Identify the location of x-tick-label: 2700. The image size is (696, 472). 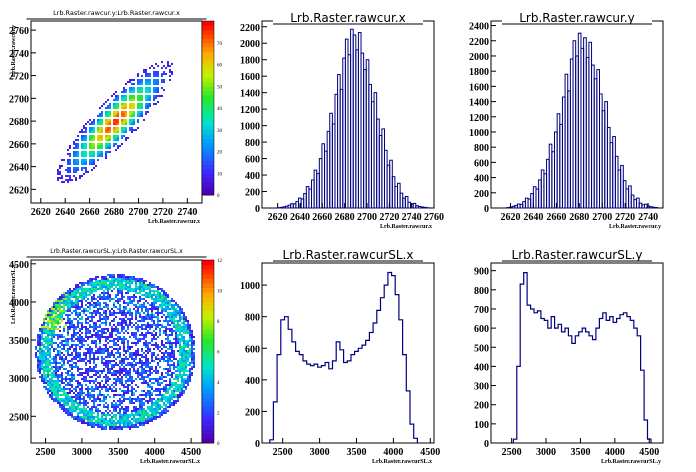
(602, 217).